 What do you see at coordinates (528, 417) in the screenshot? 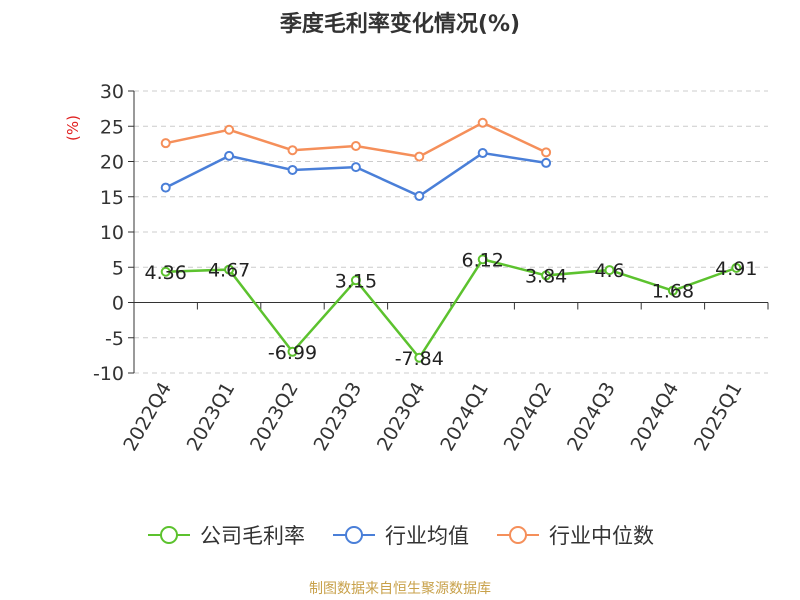
I see `x-tick-label: 2024Q2` at bounding box center [528, 417].